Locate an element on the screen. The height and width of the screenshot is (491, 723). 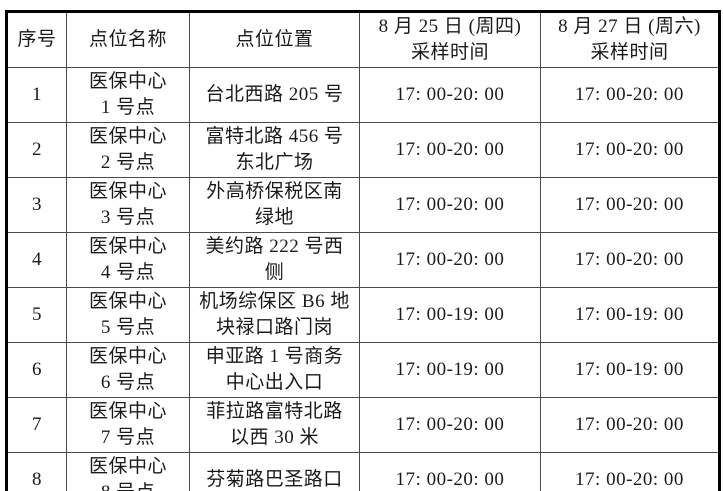
cell-point-location: 机场综保区 B6 地 块禄口路门岗 is located at coordinates (274, 315).